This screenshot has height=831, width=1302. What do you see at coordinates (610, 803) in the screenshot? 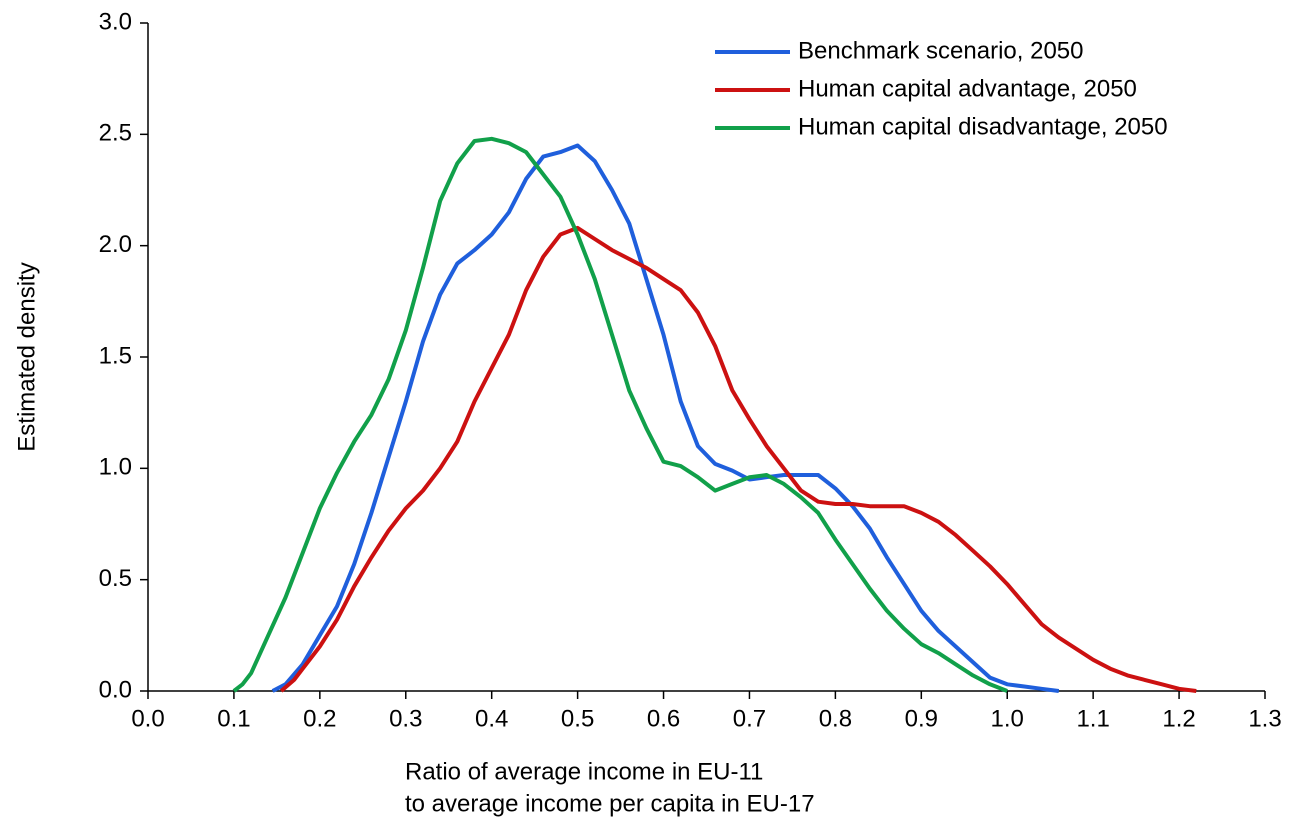
I see `x-axis-label: to average income per capita in EU-17` at bounding box center [610, 803].